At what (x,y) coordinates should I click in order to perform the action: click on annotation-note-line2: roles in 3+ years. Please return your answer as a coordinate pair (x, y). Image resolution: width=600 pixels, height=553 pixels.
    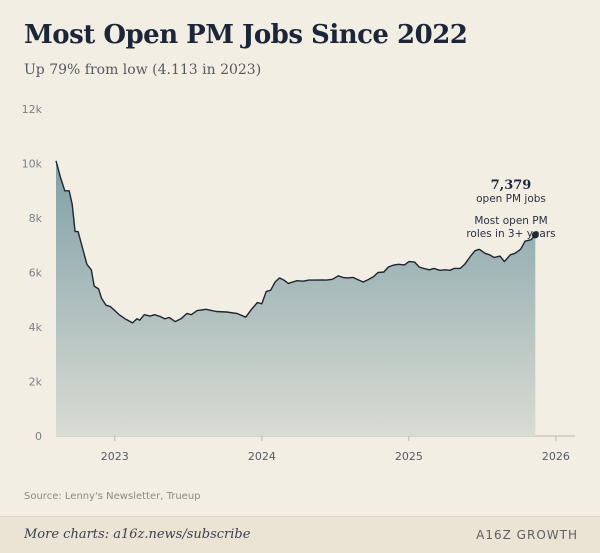
    Looking at the image, I should click on (510, 234).